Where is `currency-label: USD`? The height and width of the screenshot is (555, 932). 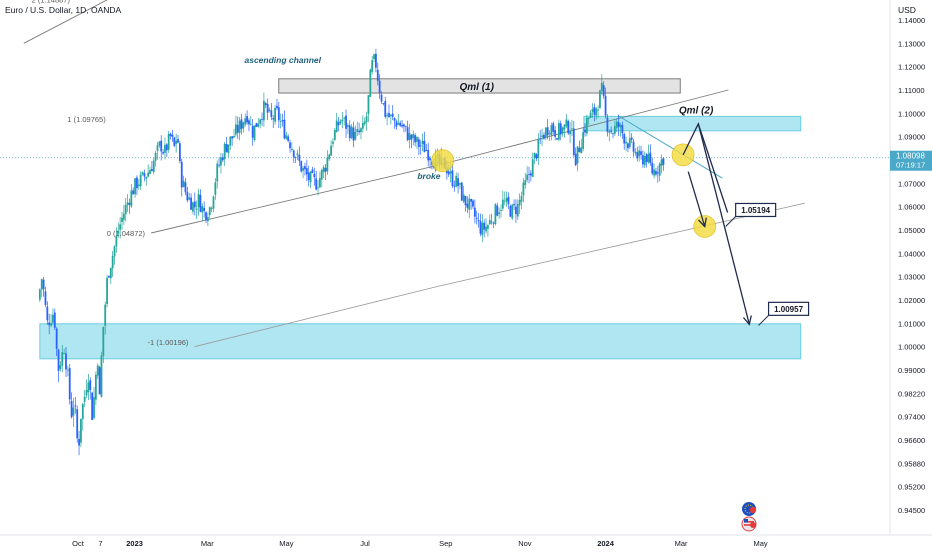 currency-label: USD is located at coordinates (907, 10).